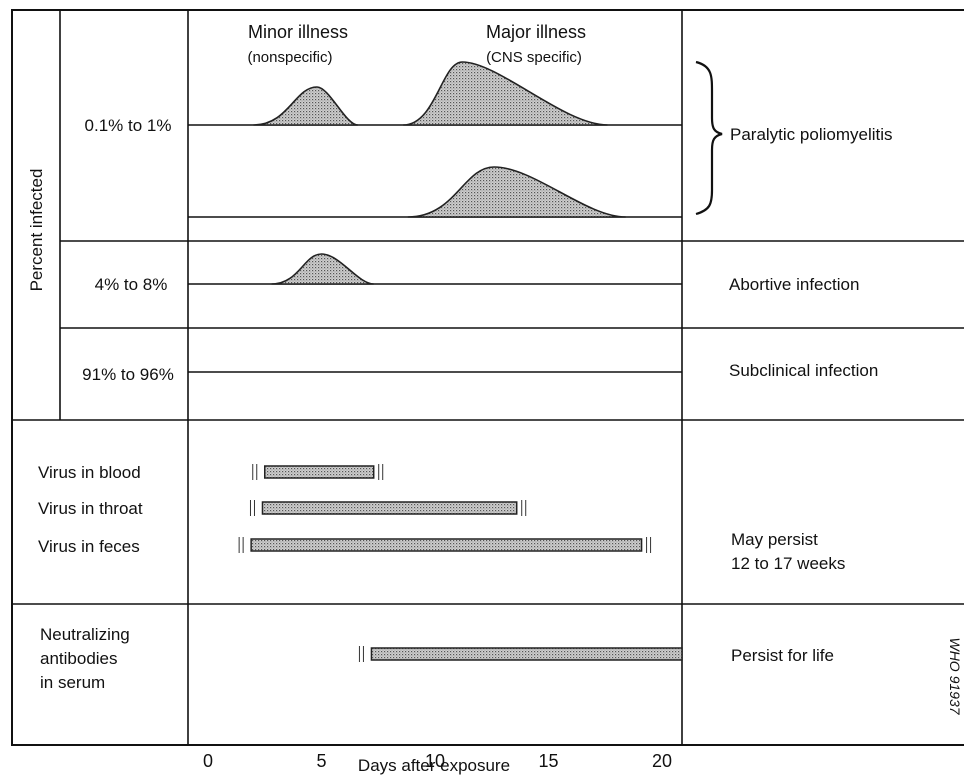 The height and width of the screenshot is (778, 964). I want to click on percent-label-abortive: 4% to 8%, so click(131, 284).